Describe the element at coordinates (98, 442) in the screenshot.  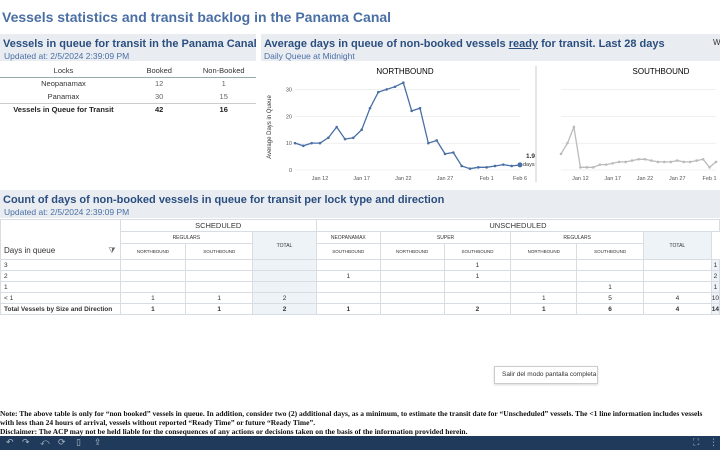
I see `share-icon: ⇪` at that location.